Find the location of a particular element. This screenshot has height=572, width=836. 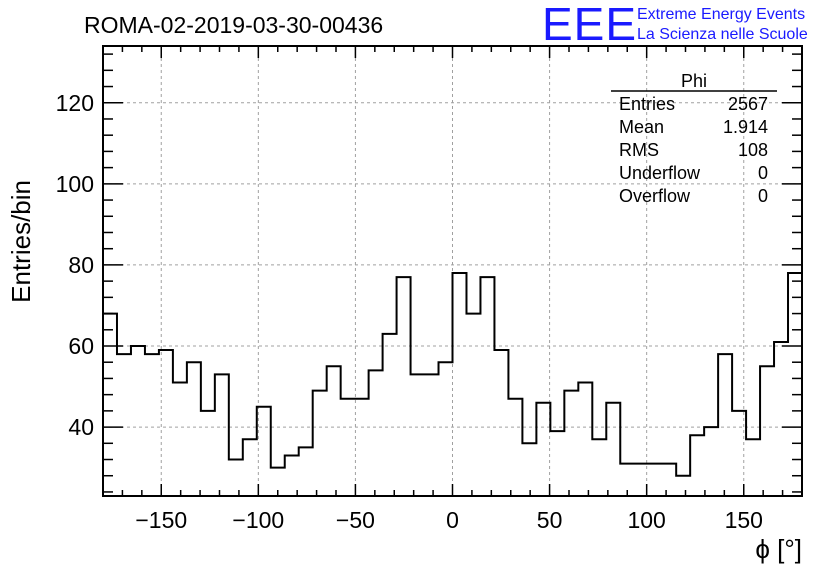

stats-label-overflow: Overflow is located at coordinates (655, 196).